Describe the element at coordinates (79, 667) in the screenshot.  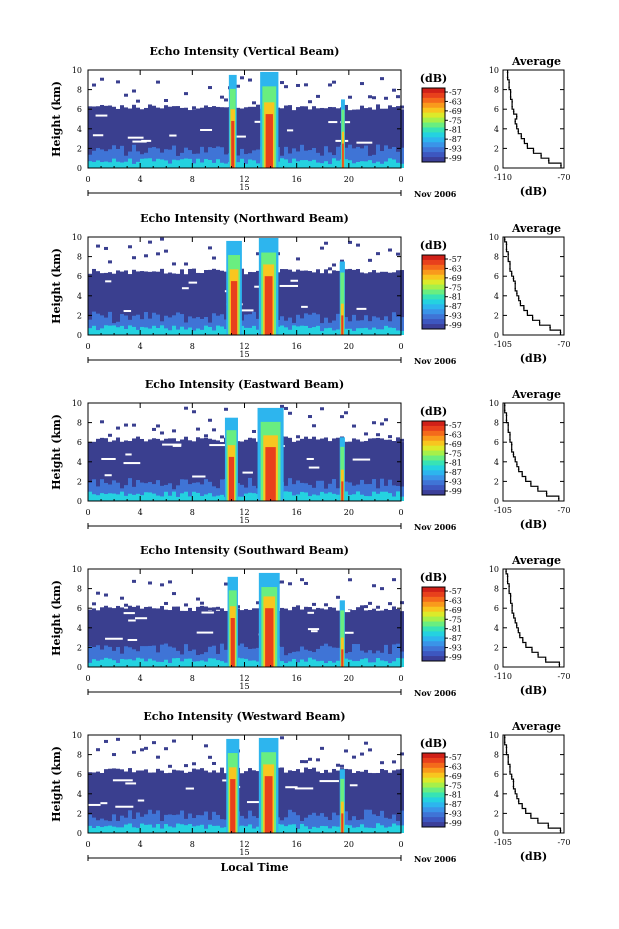
I see `y-tick-label: 0` at that location.